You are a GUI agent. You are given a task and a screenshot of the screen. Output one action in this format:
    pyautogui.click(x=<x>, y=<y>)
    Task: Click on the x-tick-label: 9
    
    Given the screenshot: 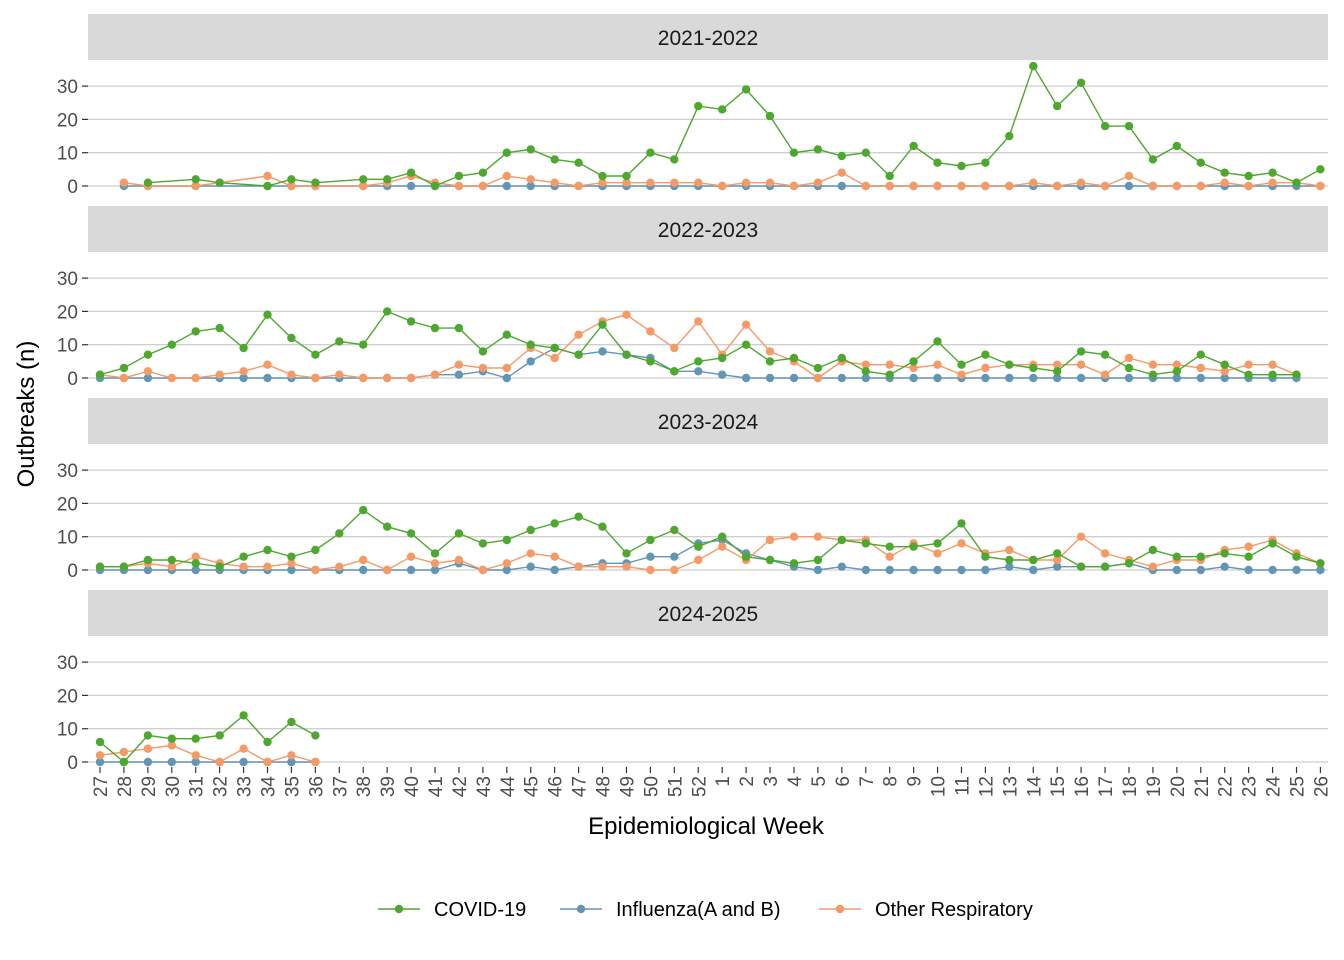 What is the action you would take?
    pyautogui.click(x=915, y=781)
    